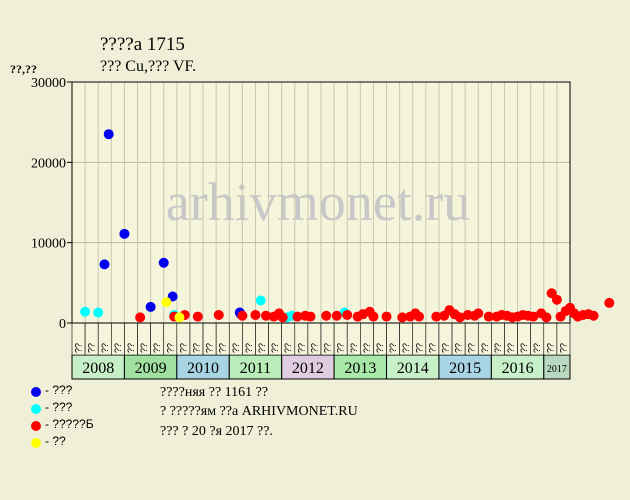  What do you see at coordinates (413, 368) in the screenshot?
I see `year-label: 2014` at bounding box center [413, 368].